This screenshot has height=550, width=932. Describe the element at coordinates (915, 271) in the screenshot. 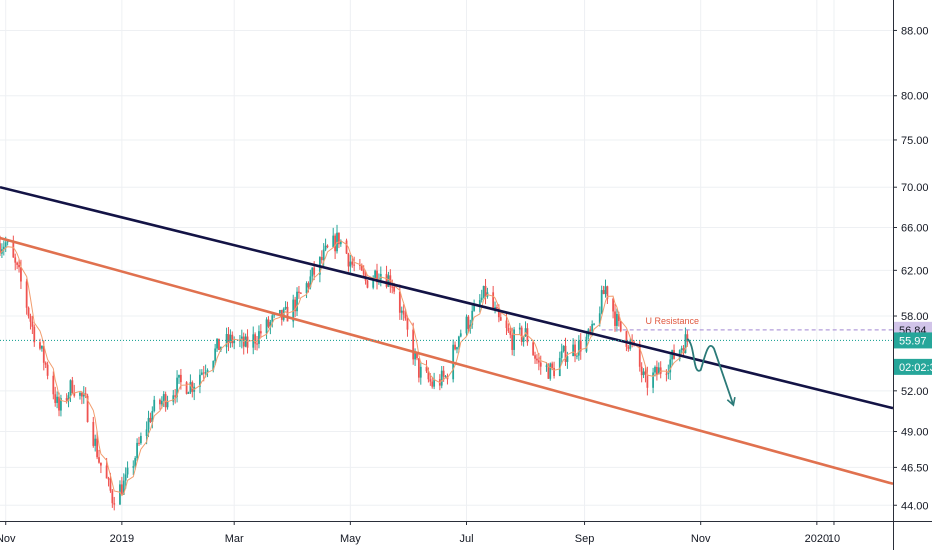

I see `y-tick-label: 62.00` at that location.